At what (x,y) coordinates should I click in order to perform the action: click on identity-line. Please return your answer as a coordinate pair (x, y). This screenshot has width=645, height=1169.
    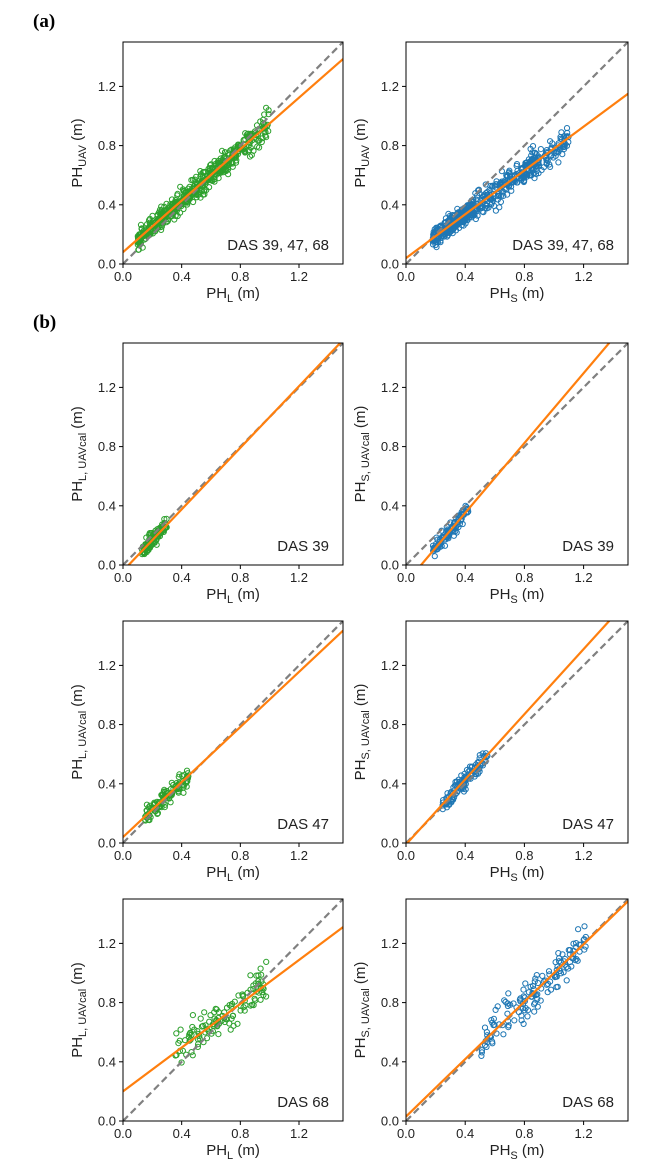
    Looking at the image, I should click on (517, 153).